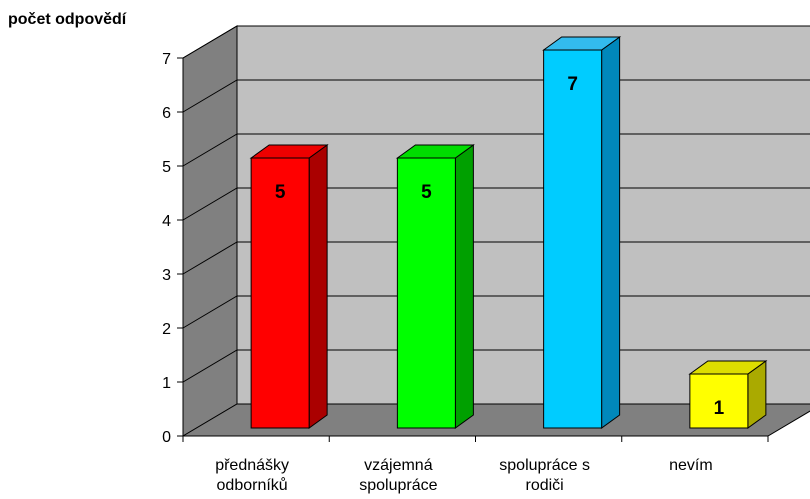  Describe the element at coordinates (166, 59) in the screenshot. I see `y-tick-label: 7` at that location.